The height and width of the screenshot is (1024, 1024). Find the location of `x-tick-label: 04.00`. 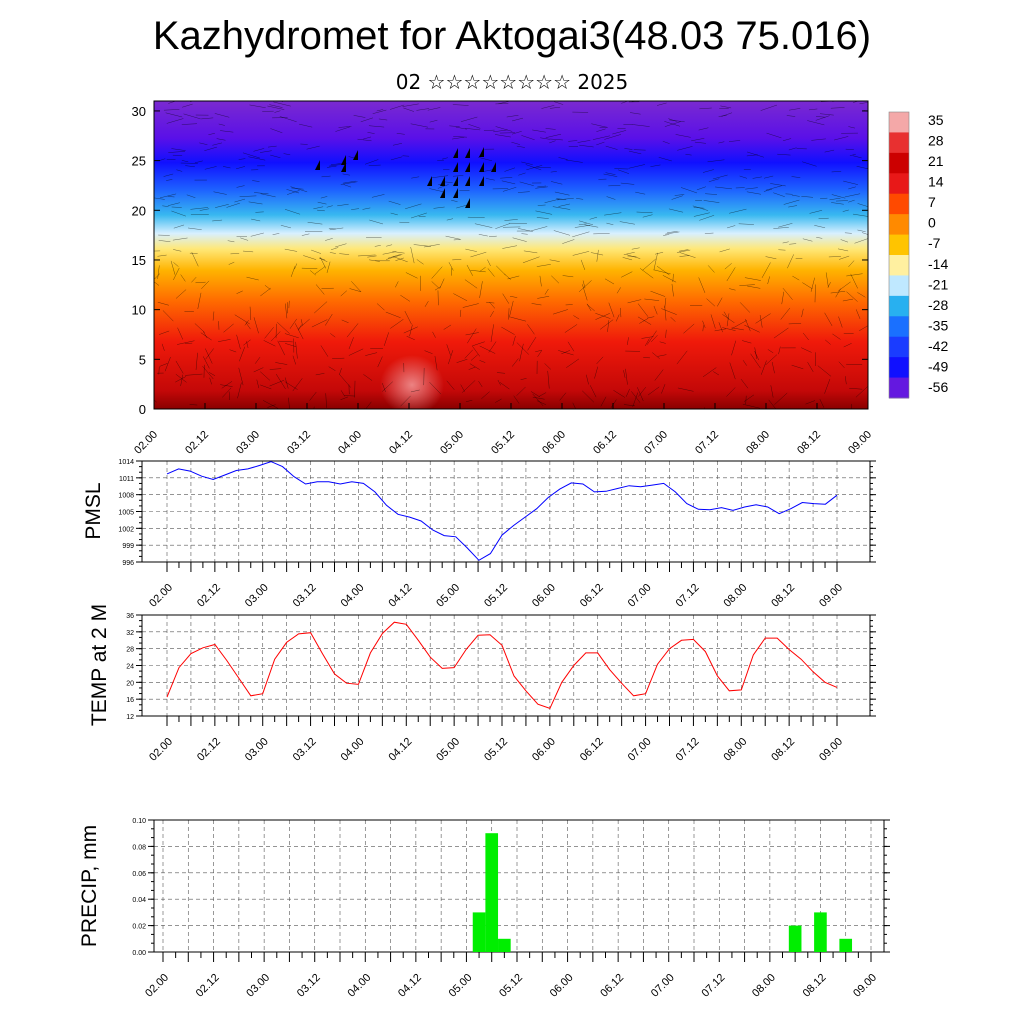

x-tick-label: 04.00 is located at coordinates (359, 986).